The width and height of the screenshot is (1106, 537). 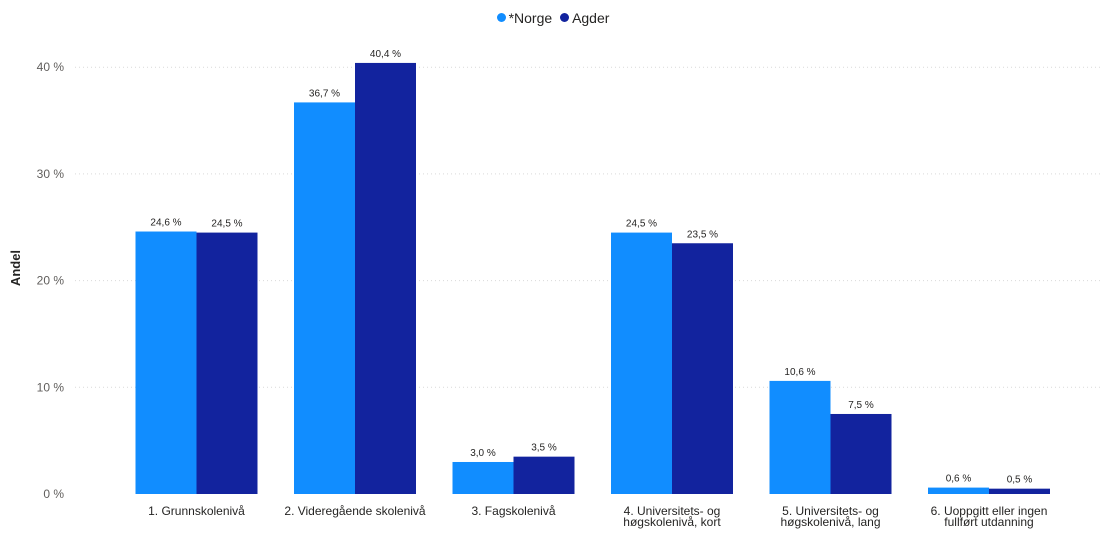 I want to click on data-label: 3,5 %, so click(x=544, y=448).